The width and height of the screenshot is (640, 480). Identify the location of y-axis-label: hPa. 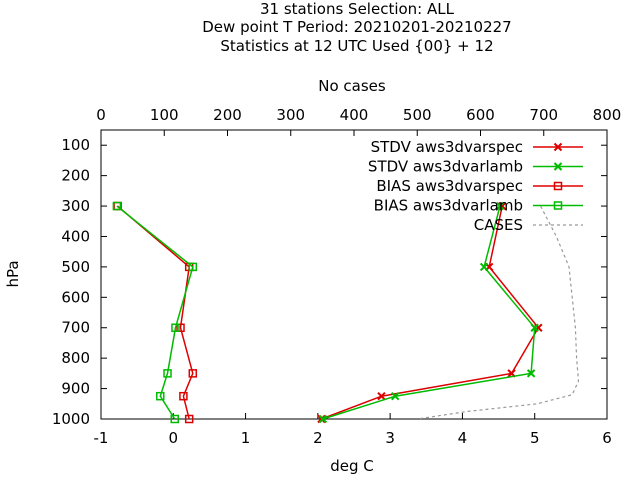
(13, 273).